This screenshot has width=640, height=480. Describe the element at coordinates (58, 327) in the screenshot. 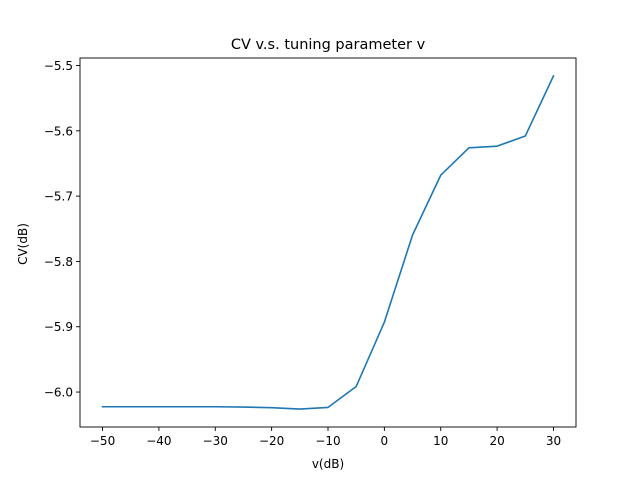

I see `y-tick-label: −5.9` at that location.